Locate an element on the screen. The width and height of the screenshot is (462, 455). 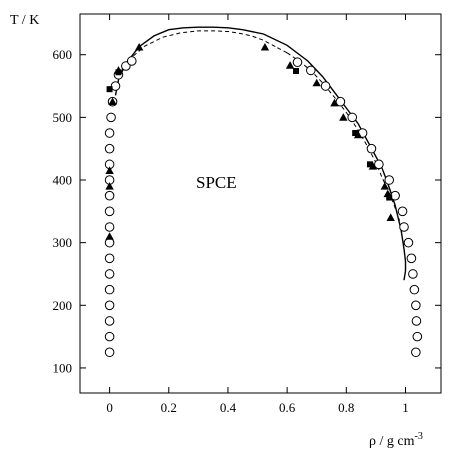
y-tick-label: 300 is located at coordinates (63, 242).